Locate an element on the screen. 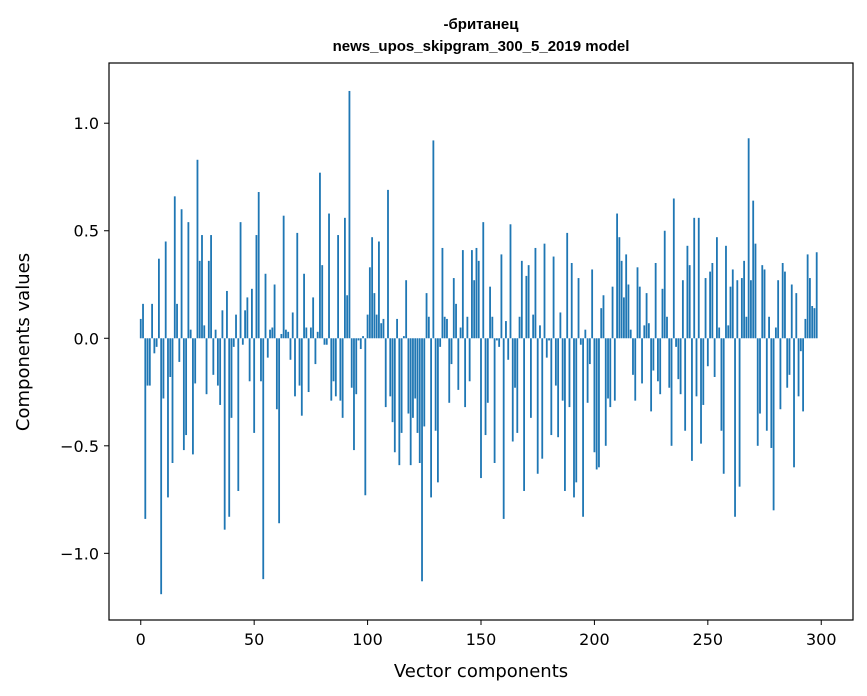 The height and width of the screenshot is (696, 867). y-tick-label: −0.5 is located at coordinates (79, 446).